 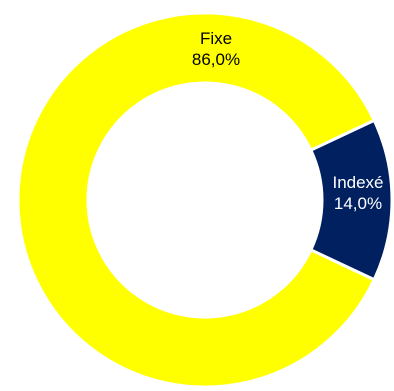 What do you see at coordinates (216, 59) in the screenshot?
I see `slice-percent-label: 86,0%` at bounding box center [216, 59].